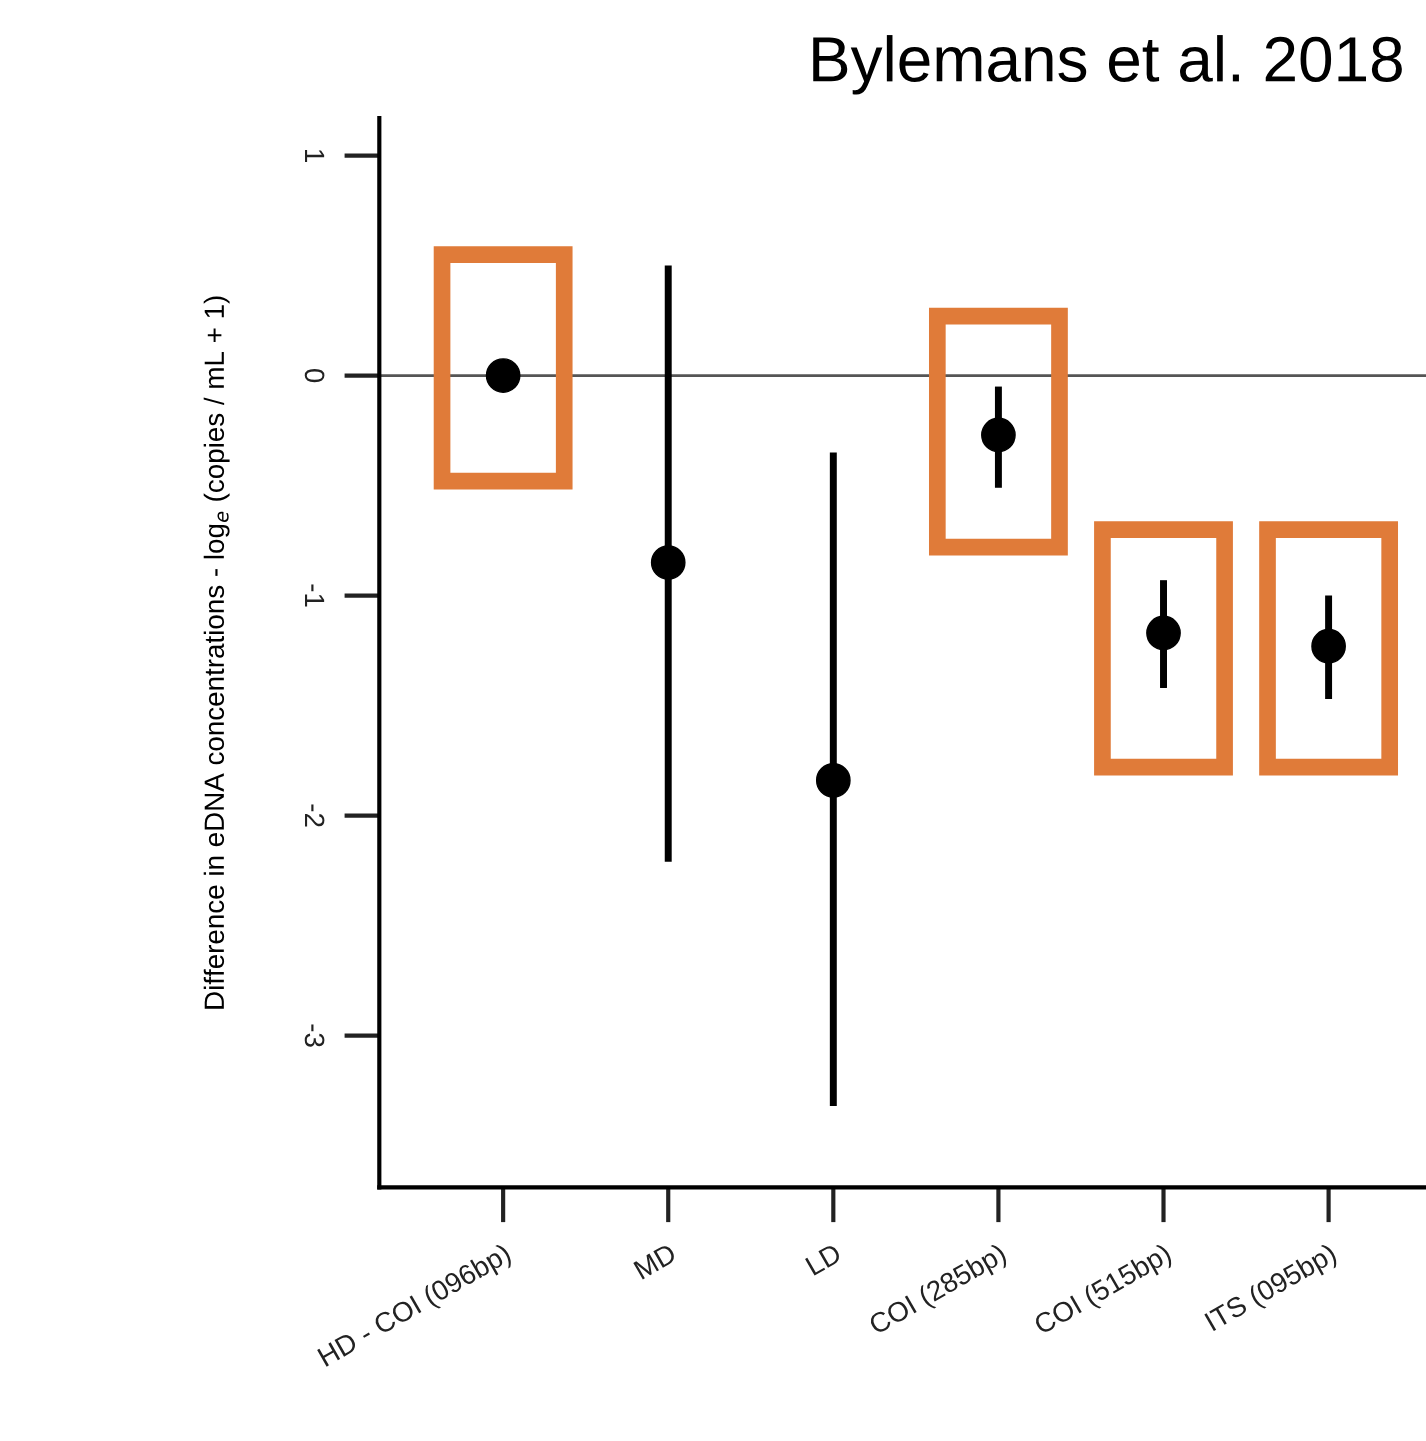  What do you see at coordinates (655, 1261) in the screenshot?
I see `x-tick-label: MD` at bounding box center [655, 1261].